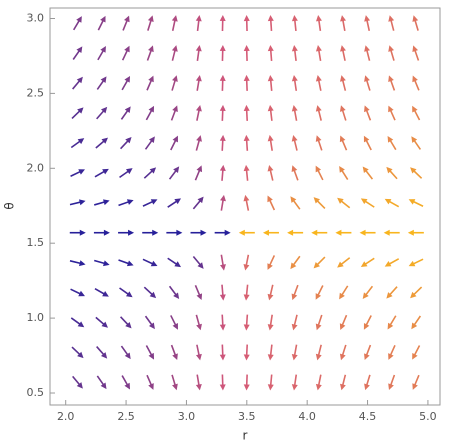 This screenshot has height=446, width=449. What do you see at coordinates (187, 416) in the screenshot?
I see `x-tick-label: 3.0` at bounding box center [187, 416].